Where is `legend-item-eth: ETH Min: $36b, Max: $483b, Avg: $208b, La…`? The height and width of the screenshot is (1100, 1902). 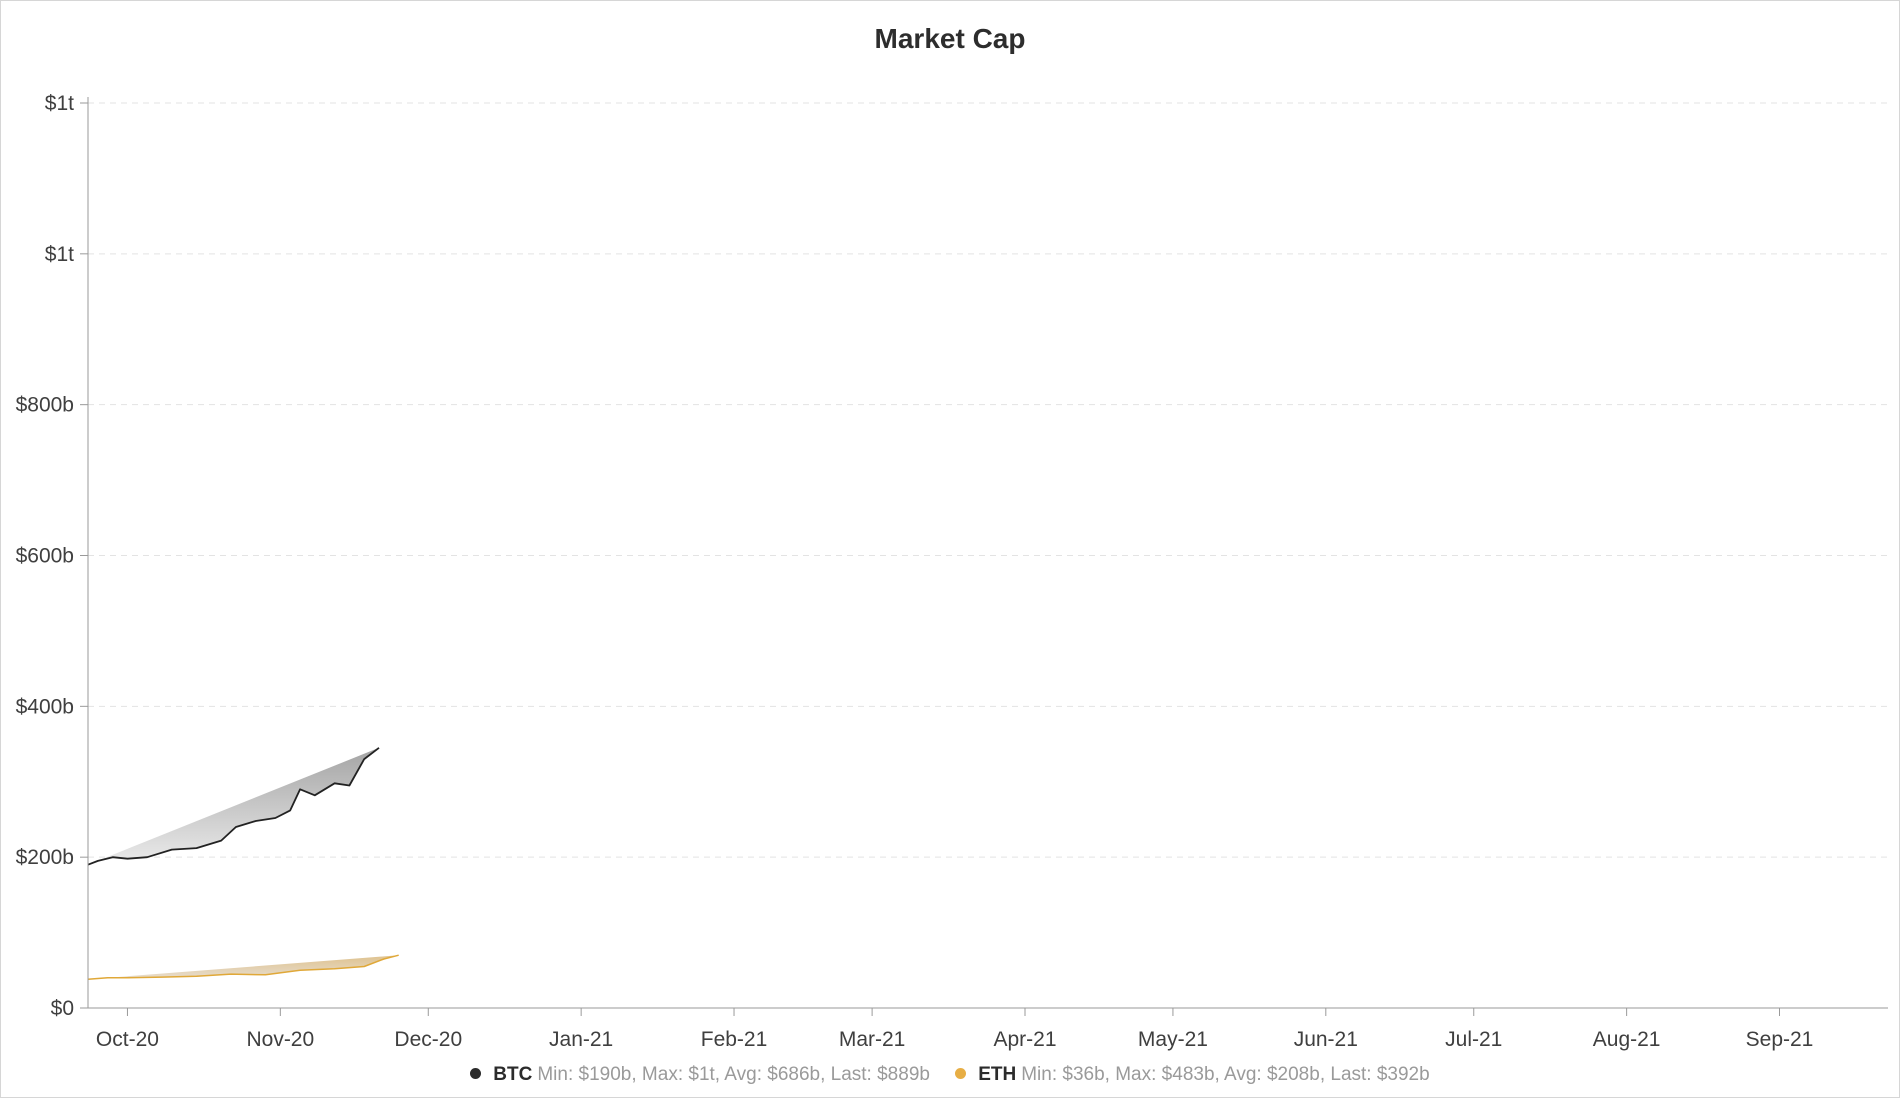 legend-item-eth: ETH Min: $36b, Max: $483b, Avg: $208b, La… is located at coordinates (1192, 1075).